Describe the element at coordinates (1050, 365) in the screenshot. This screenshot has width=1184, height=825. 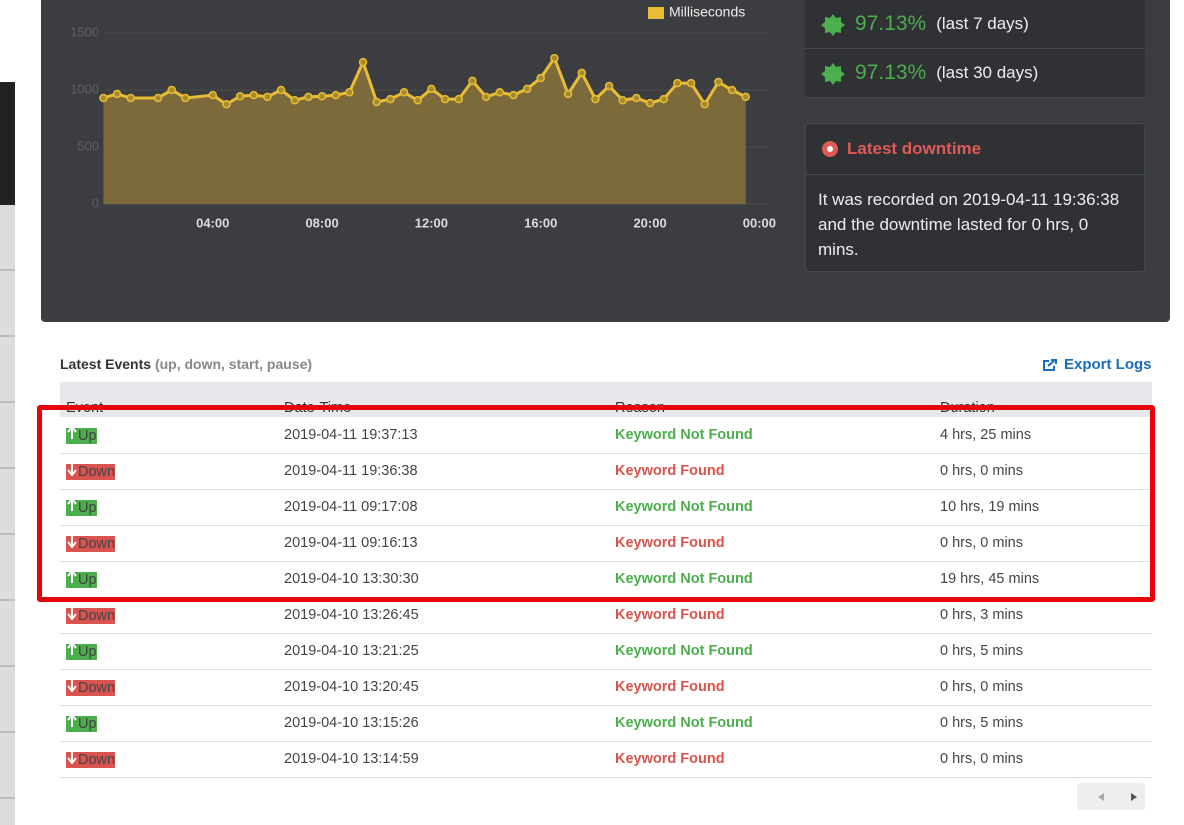
I see `export-icon` at that location.